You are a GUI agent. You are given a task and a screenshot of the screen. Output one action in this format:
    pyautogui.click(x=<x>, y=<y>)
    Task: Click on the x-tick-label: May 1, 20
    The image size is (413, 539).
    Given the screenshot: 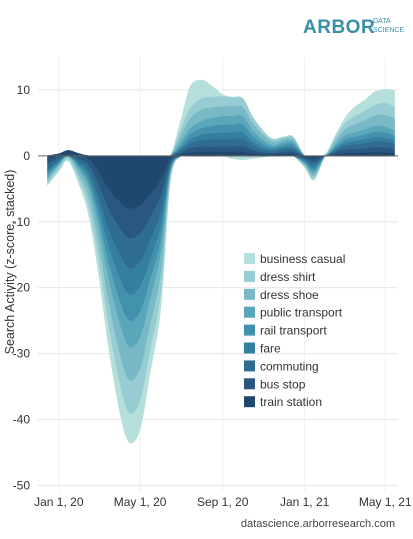 What is the action you would take?
    pyautogui.click(x=140, y=502)
    